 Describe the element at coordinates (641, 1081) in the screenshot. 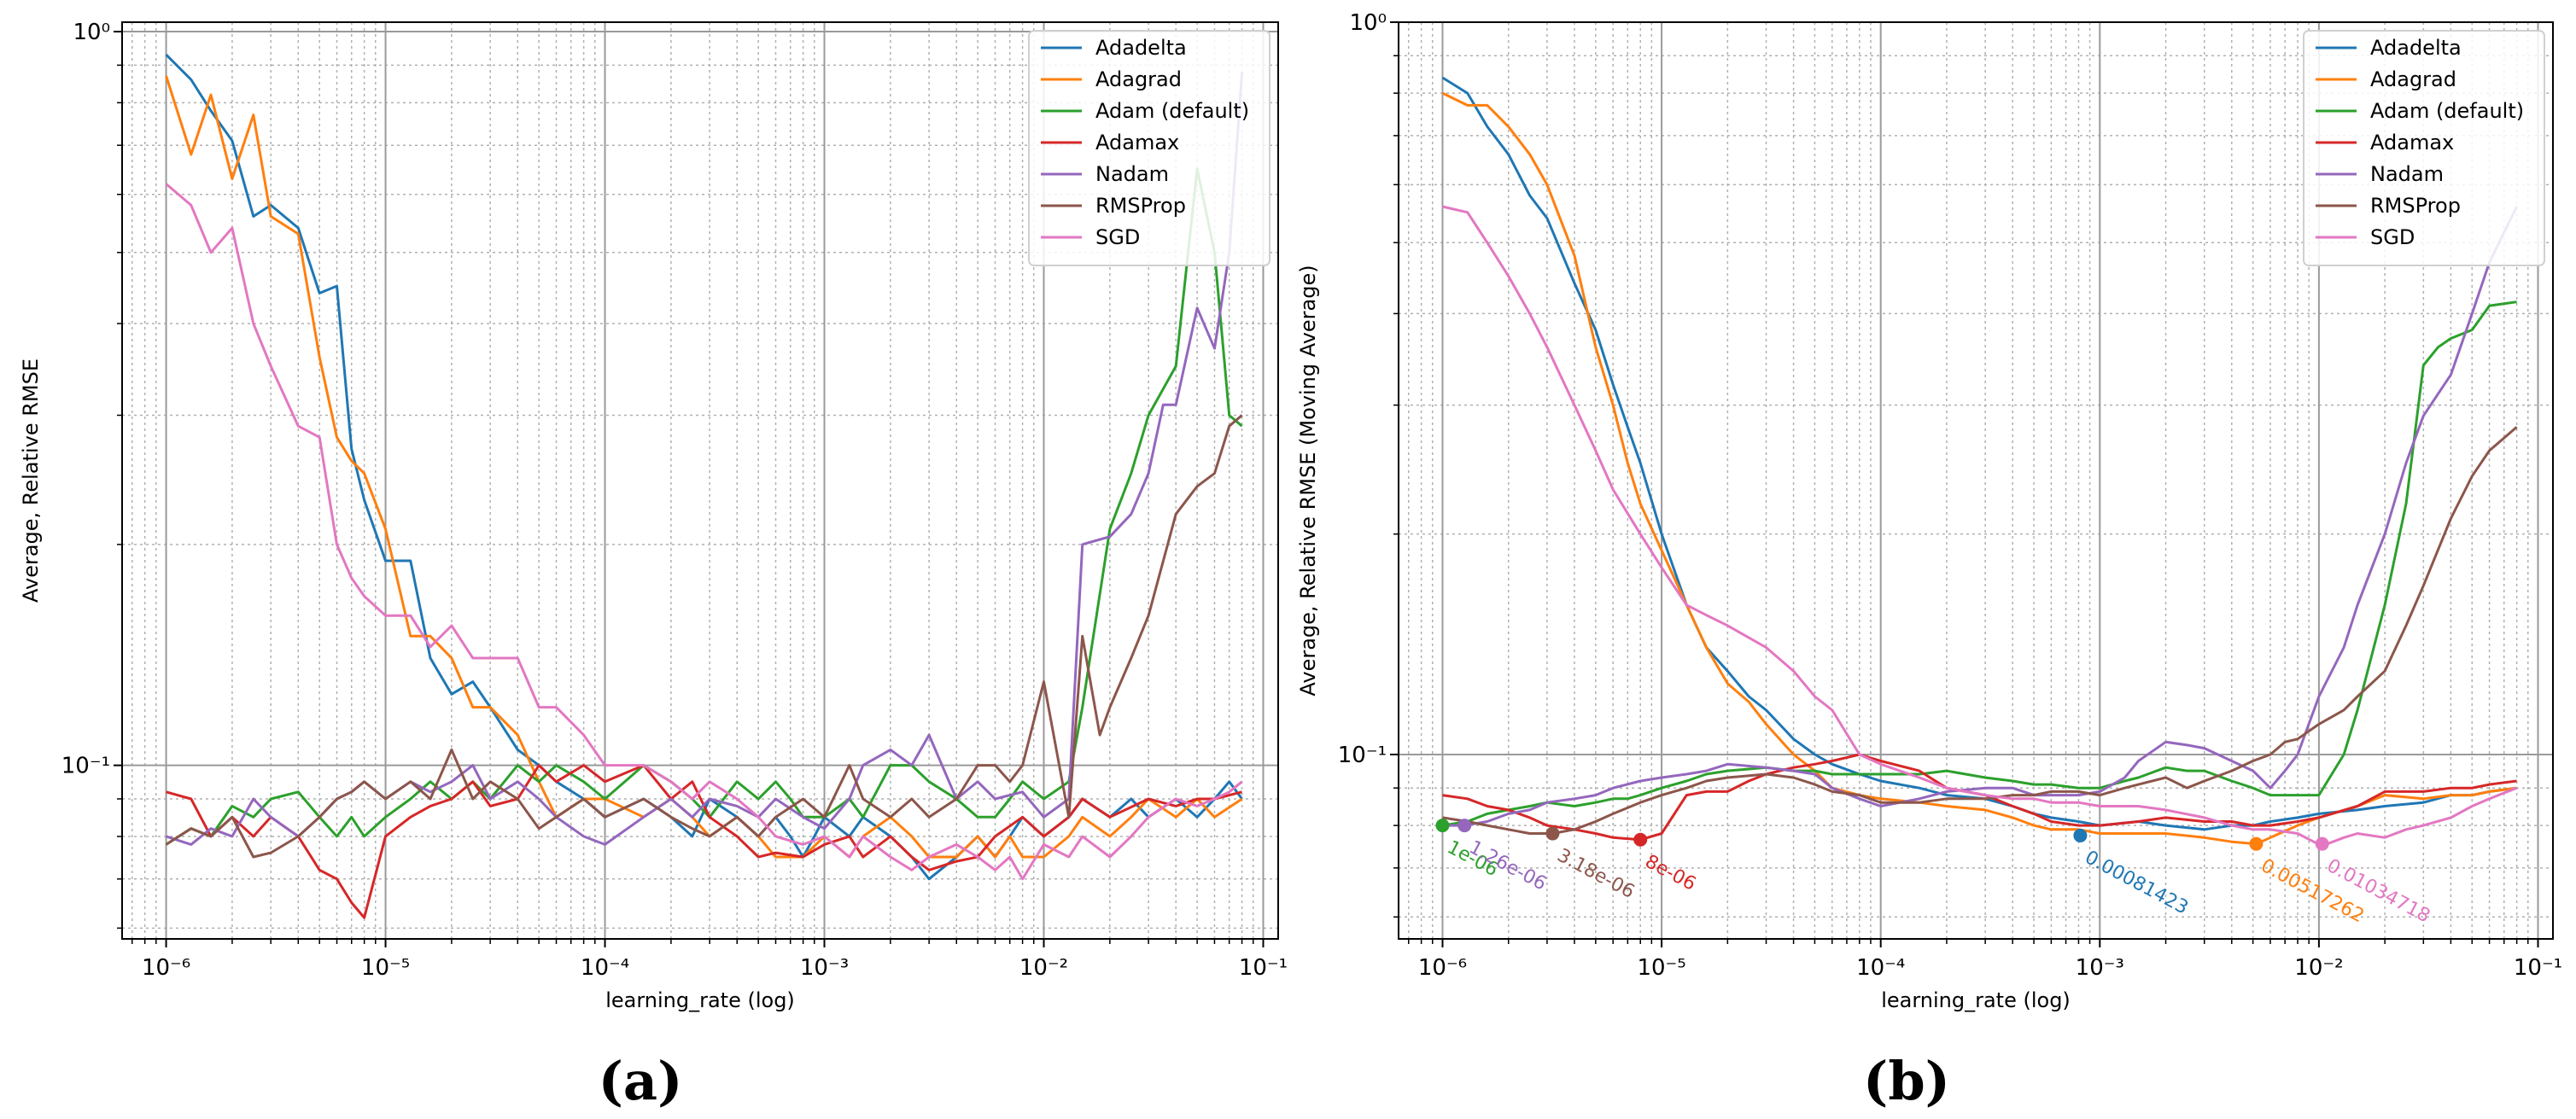

I see `panel-label-a: (a)` at that location.